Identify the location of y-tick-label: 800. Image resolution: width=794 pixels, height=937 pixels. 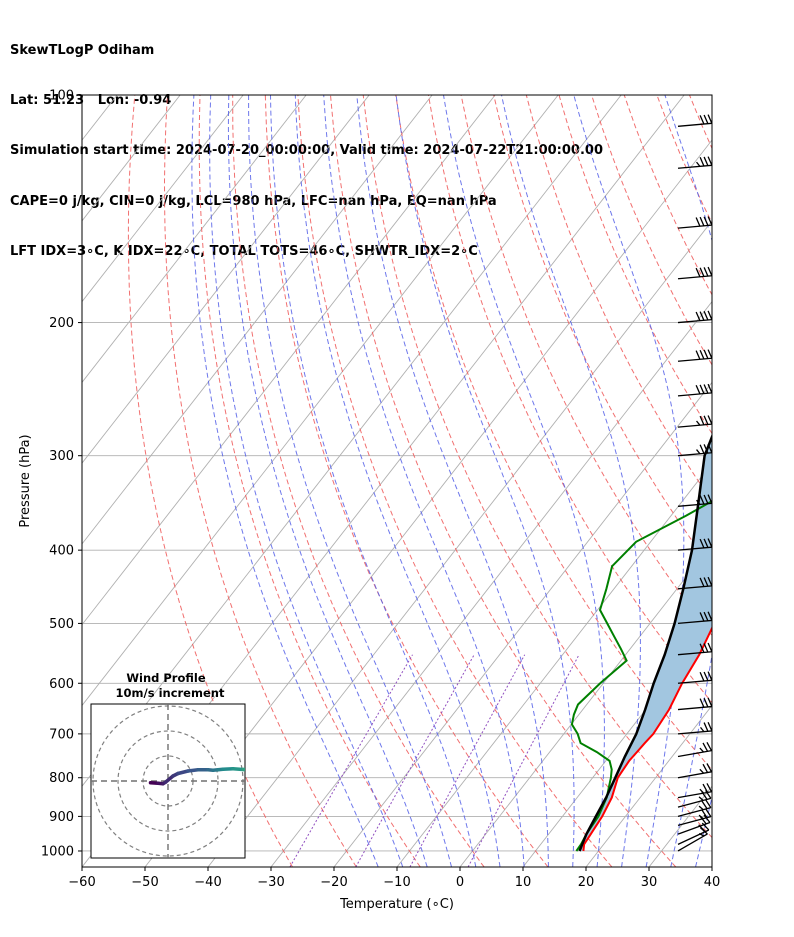
(61, 778).